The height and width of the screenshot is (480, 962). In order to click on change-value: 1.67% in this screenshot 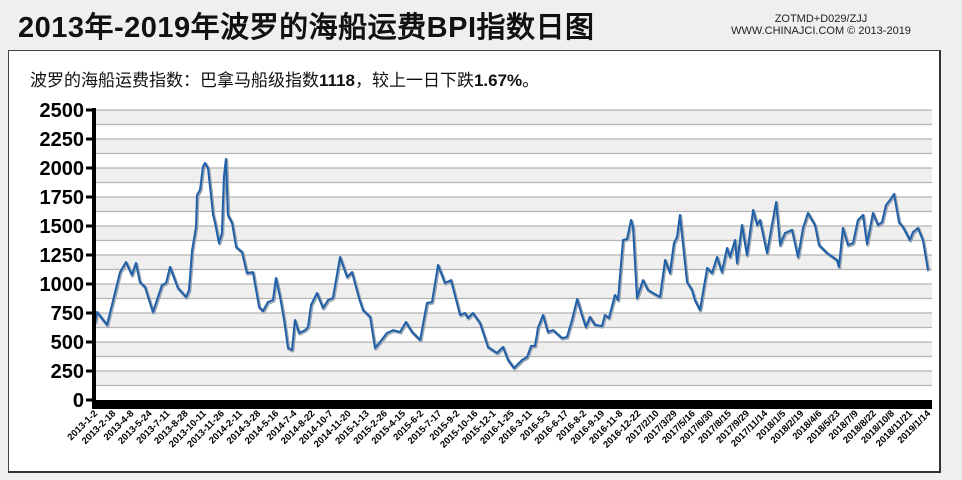, I will do `click(498, 80)`.